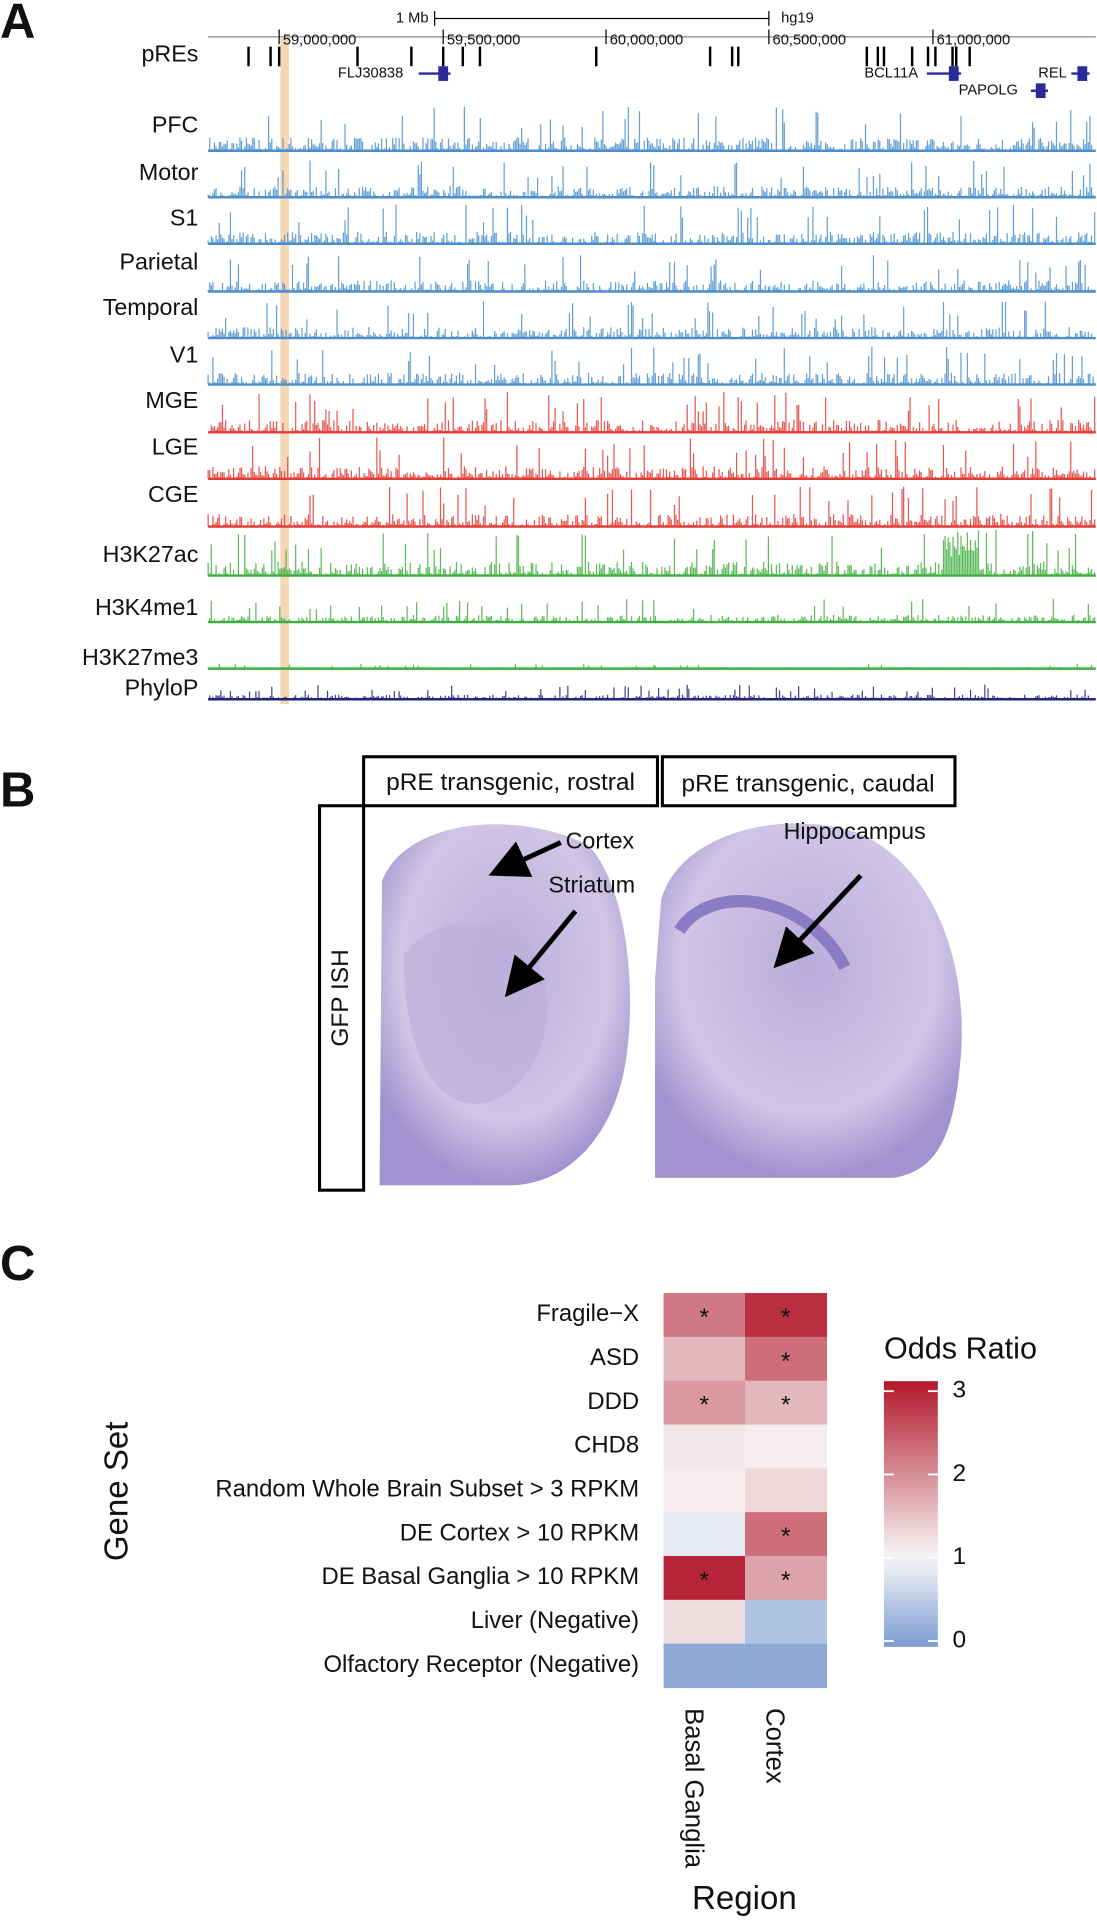  What do you see at coordinates (960, 1639) in the screenshot?
I see `colorbar-tick-label: 0` at bounding box center [960, 1639].